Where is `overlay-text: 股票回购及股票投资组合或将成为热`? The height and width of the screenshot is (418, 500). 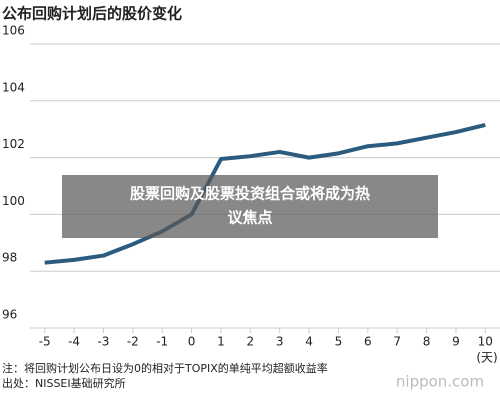
overlay-text: 股票回购及股票投资组合或将成为热 is located at coordinates (250, 194).